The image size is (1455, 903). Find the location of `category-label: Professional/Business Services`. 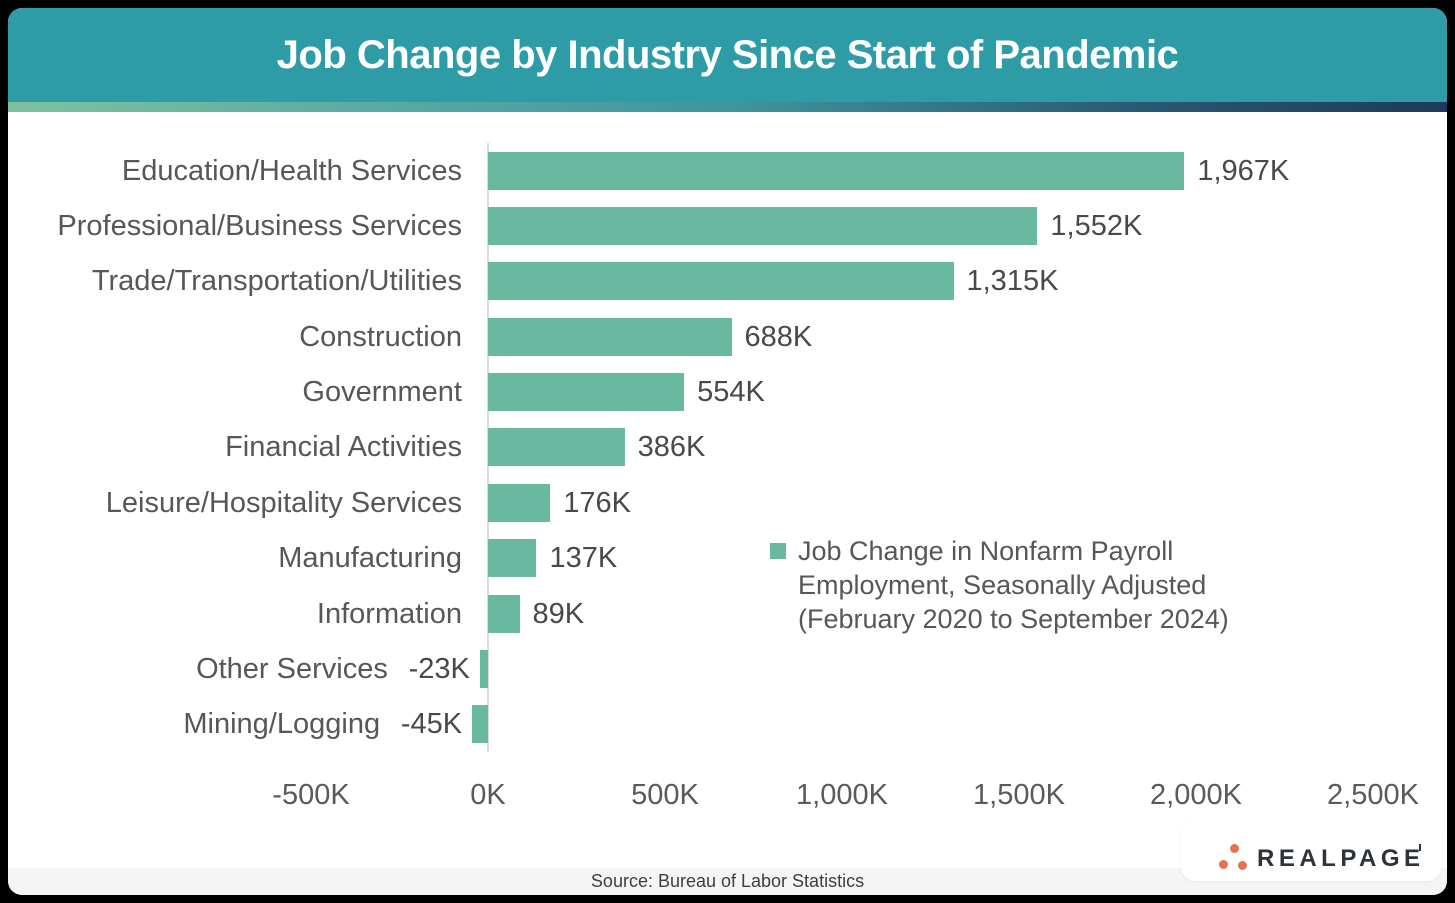

category-label: Professional/Business Services is located at coordinates (259, 226).